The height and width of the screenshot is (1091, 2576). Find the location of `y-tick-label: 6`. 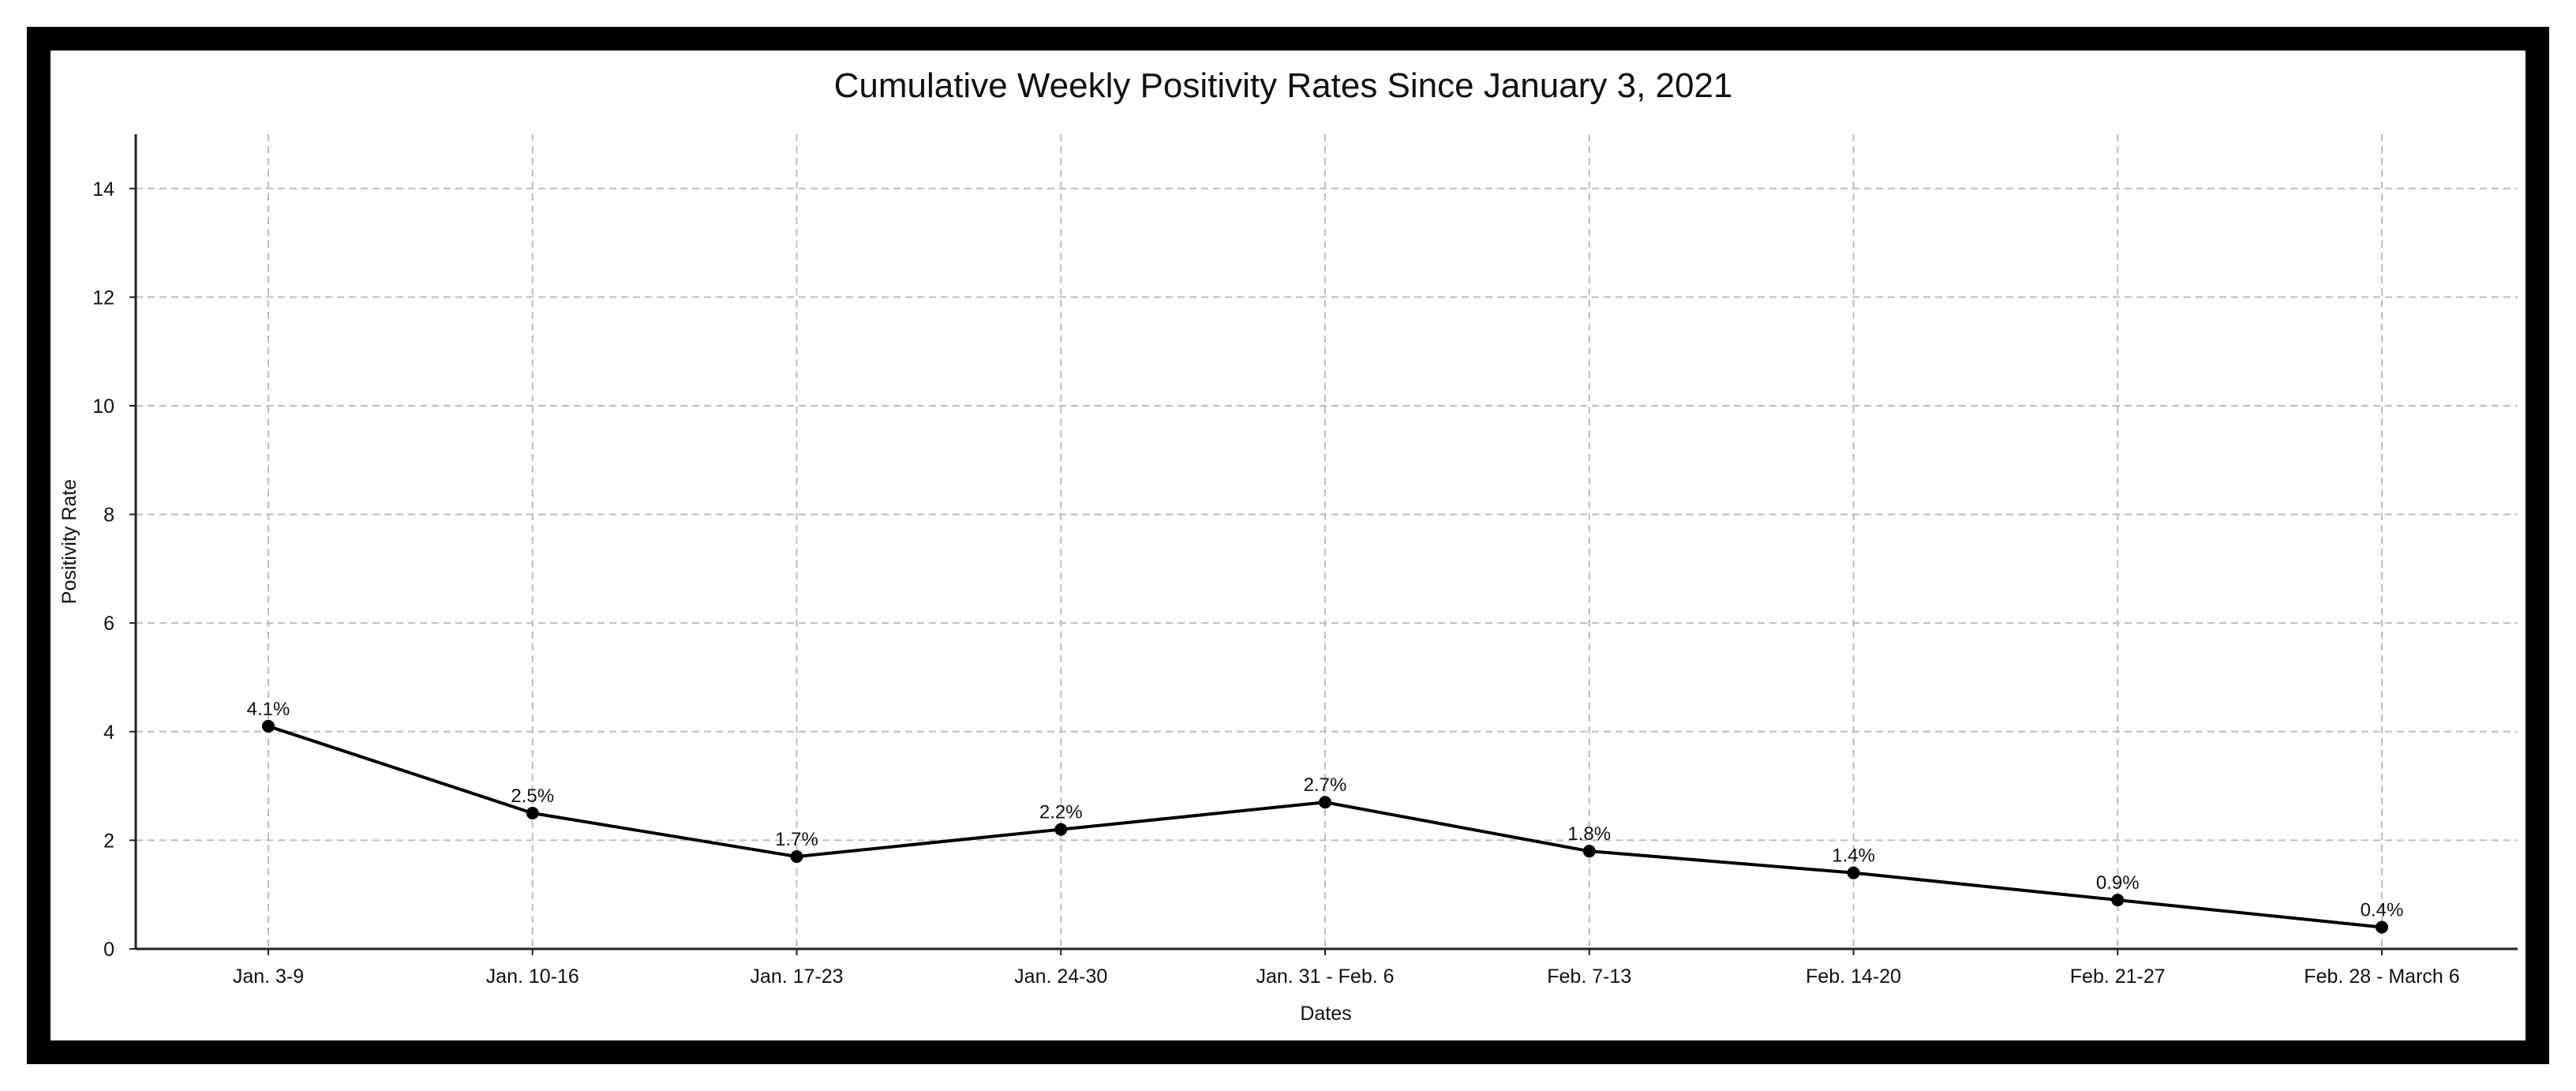

y-tick-label: 6 is located at coordinates (108, 624).